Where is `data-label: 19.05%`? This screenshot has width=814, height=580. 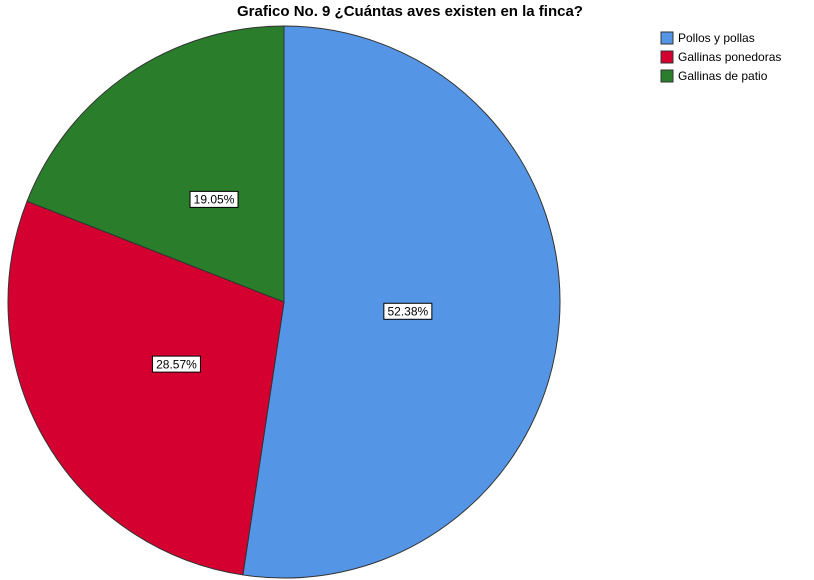 data-label: 19.05% is located at coordinates (214, 200).